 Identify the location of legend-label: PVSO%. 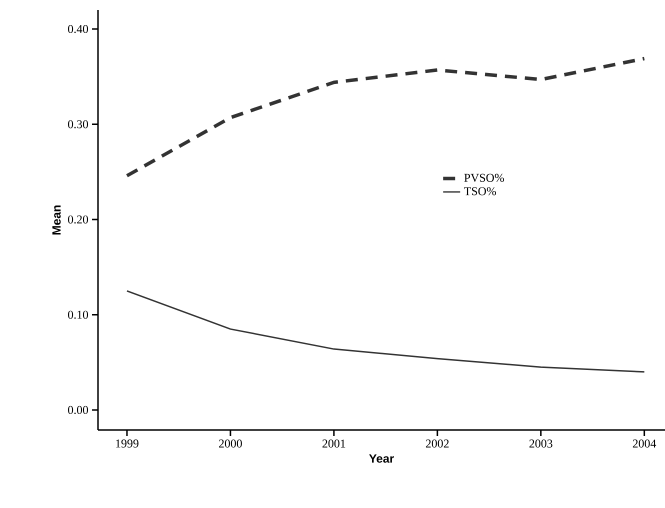
(484, 178).